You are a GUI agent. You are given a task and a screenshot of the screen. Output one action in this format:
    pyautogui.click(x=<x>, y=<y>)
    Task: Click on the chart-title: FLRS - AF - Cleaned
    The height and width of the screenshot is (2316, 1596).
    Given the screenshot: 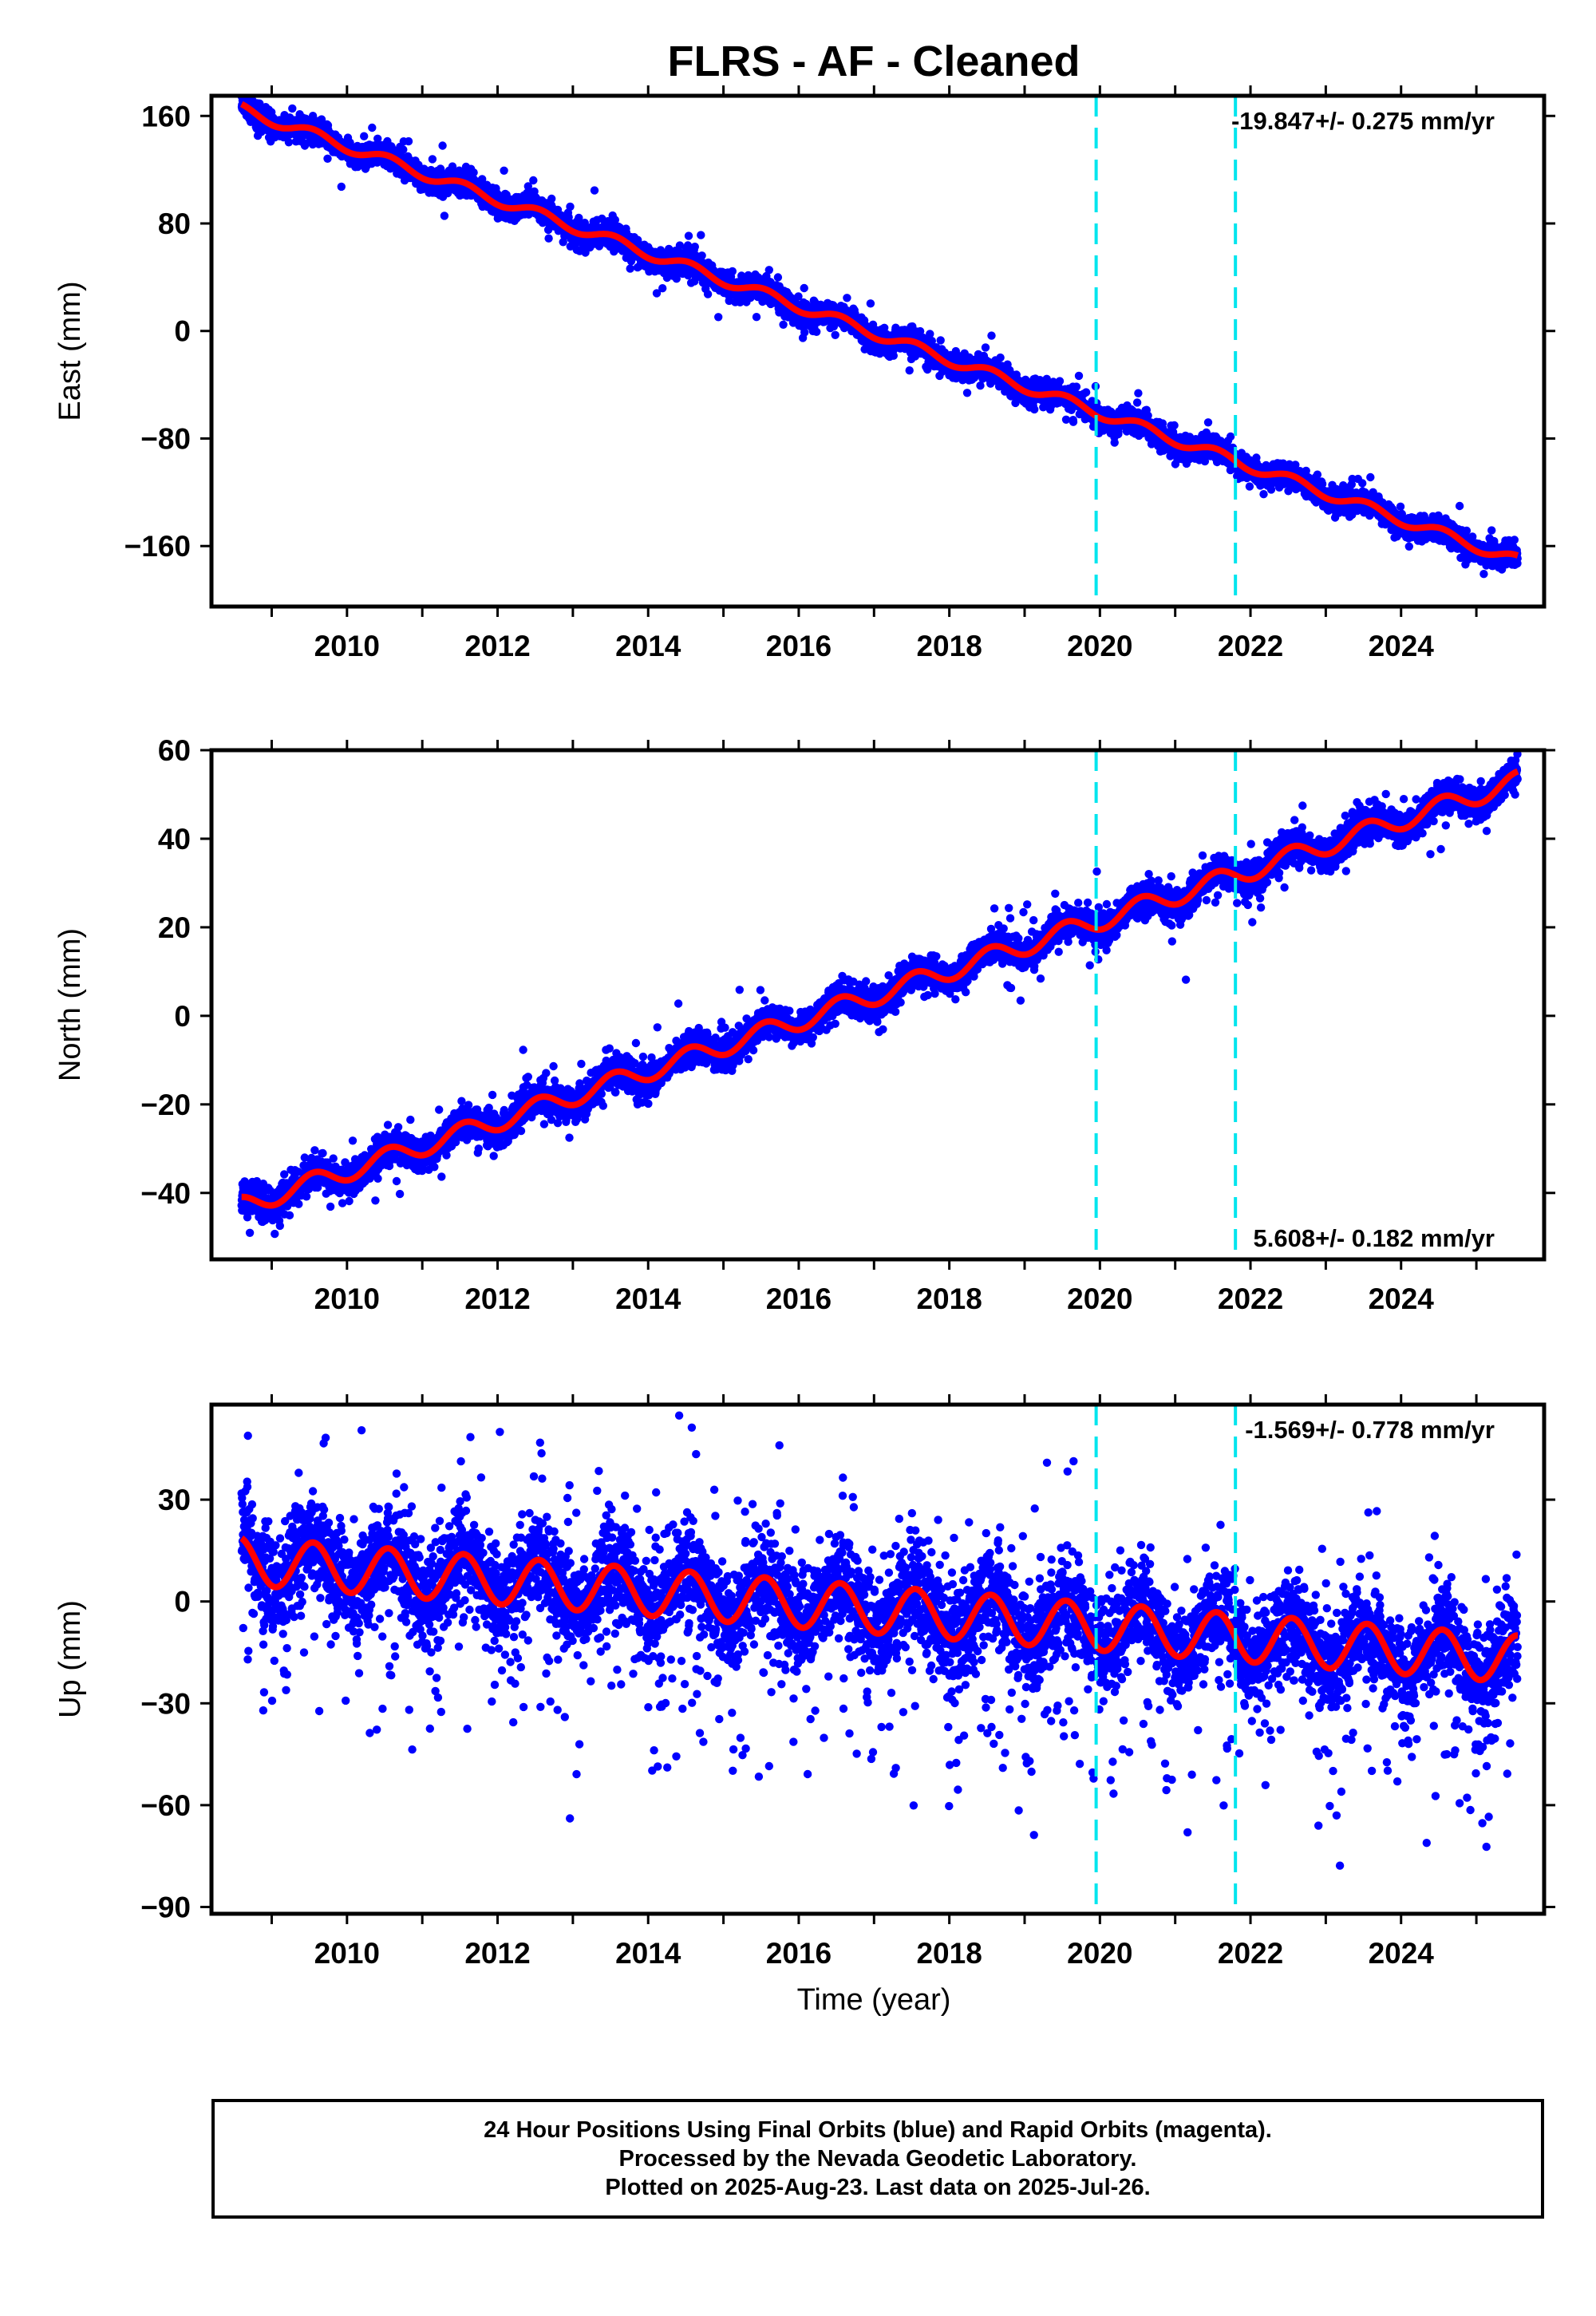 What is the action you would take?
    pyautogui.click(x=873, y=61)
    